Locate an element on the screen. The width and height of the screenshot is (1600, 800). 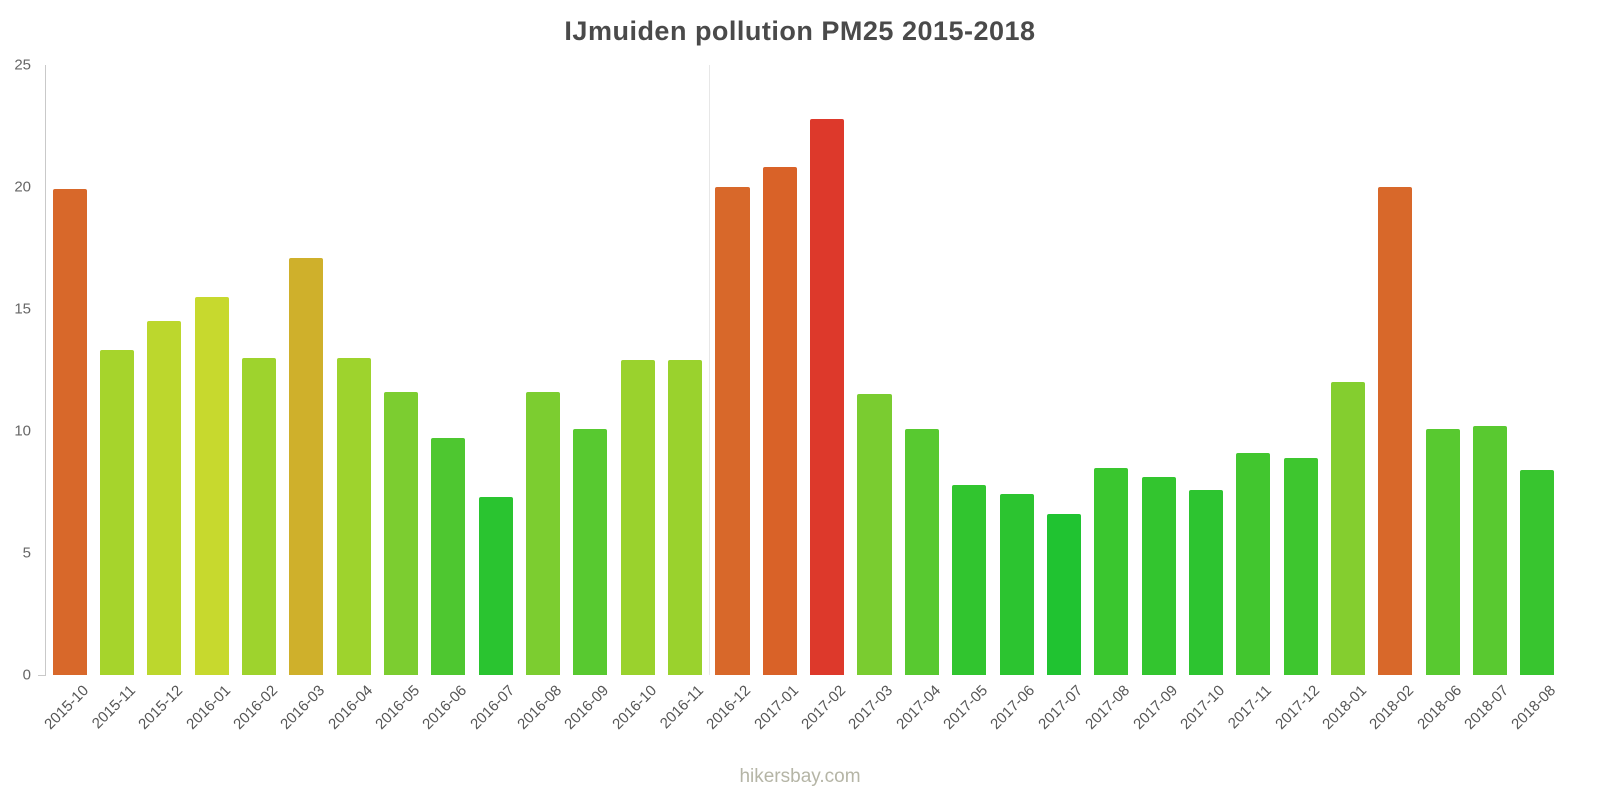
bar-slot: 2016-04 is located at coordinates (351, 399).